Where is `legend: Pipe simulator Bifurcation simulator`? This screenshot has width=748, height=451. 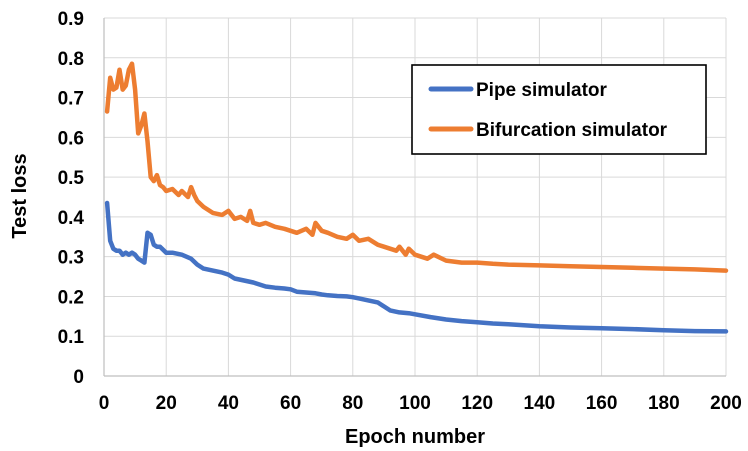 legend: Pipe simulator Bifurcation simulator is located at coordinates (559, 109).